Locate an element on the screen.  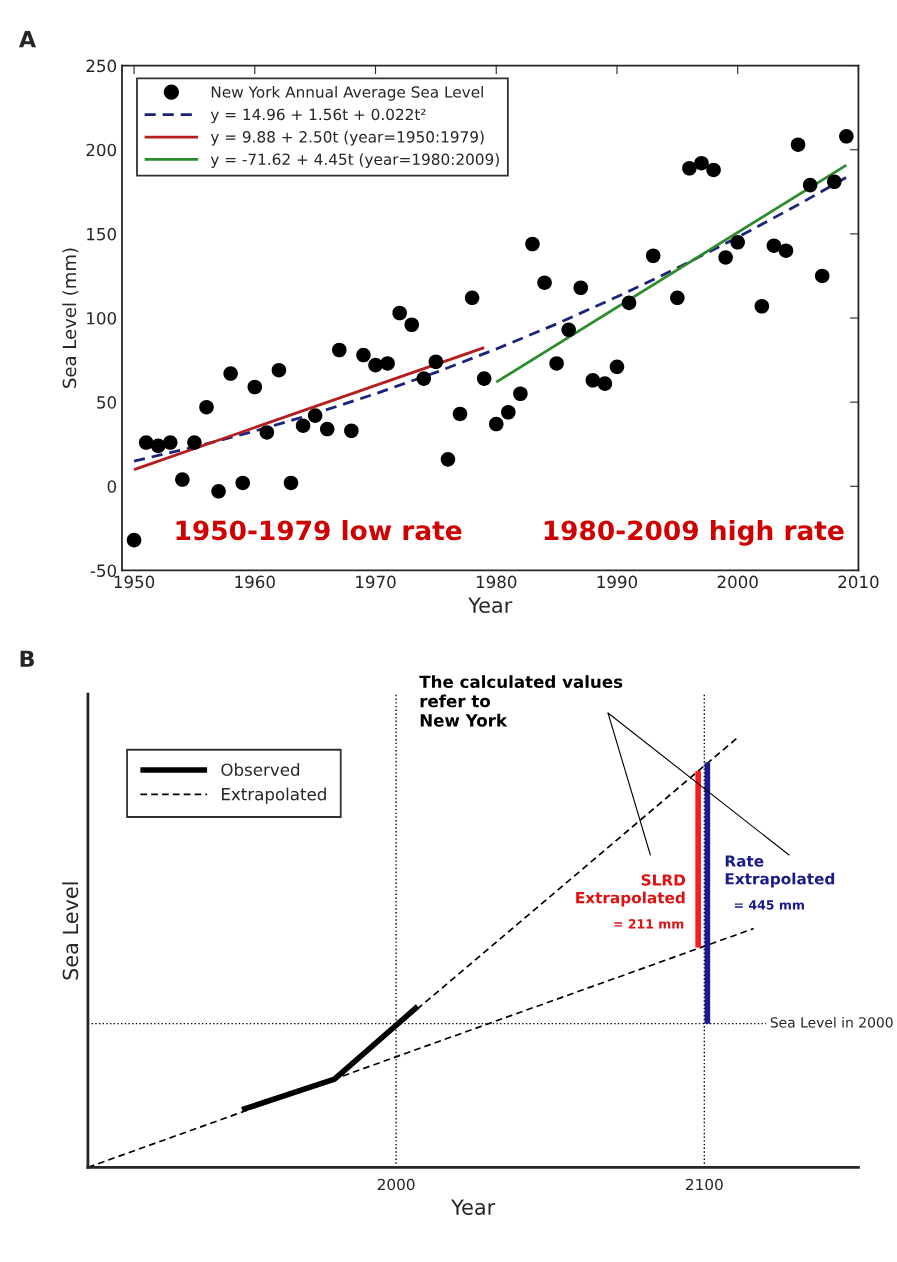
annotation: Rate Extrapolated is located at coordinates (780, 871).